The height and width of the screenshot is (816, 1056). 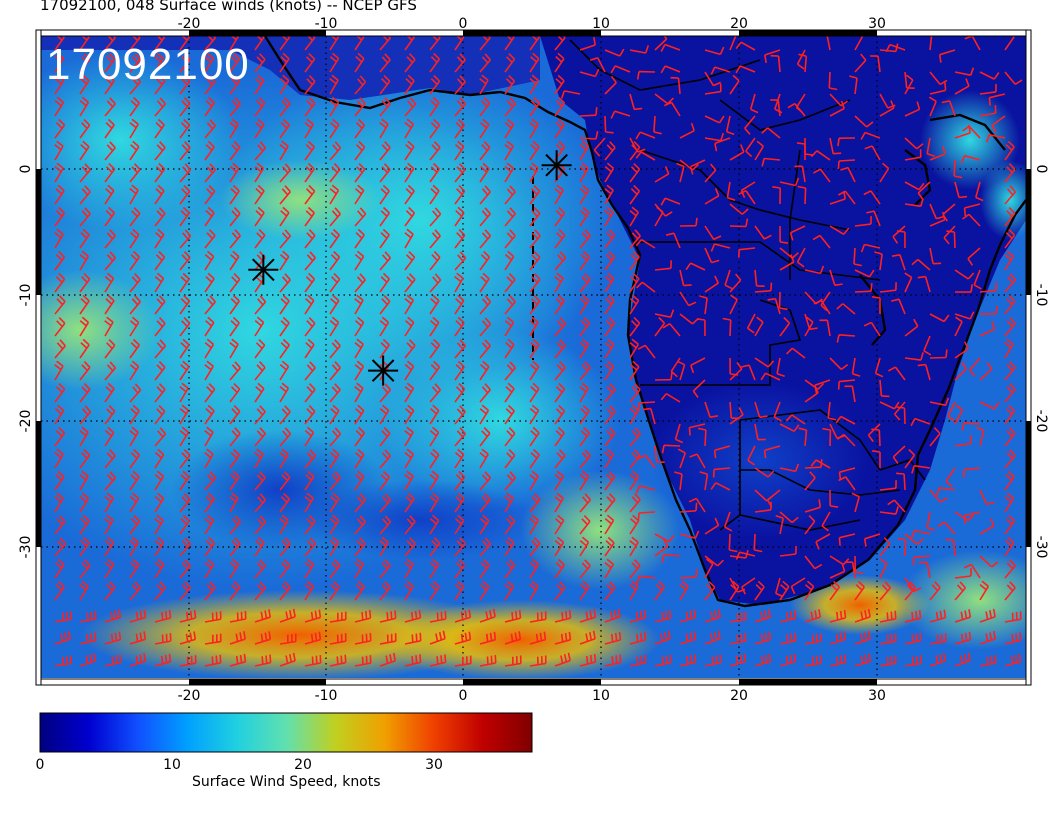 I want to click on lon-tick-top: -10, so click(x=326, y=24).